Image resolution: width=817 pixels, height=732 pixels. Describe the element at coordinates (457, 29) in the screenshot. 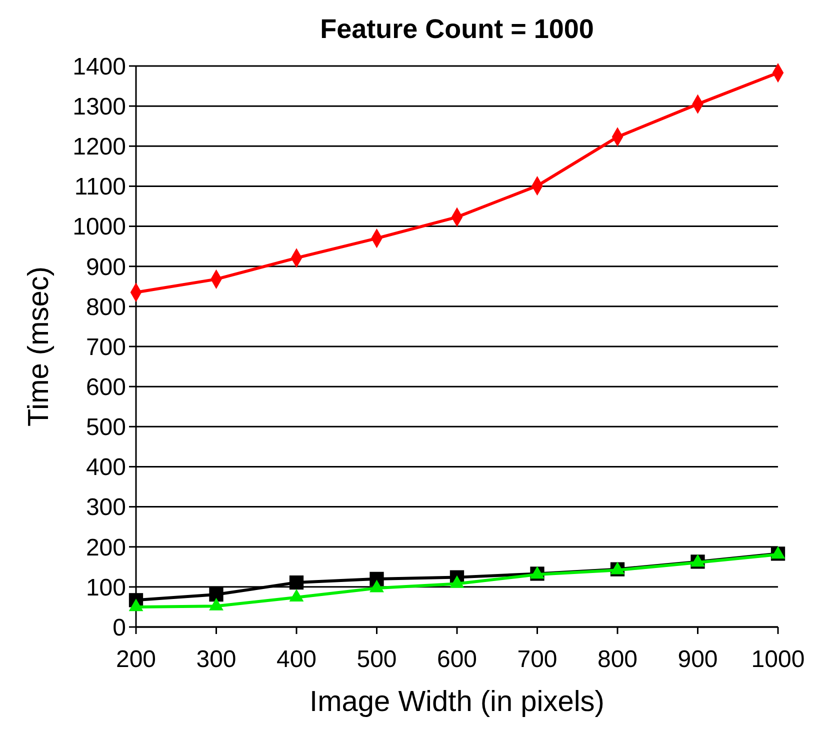

I see `chart-title: Feature Count = 1000` at that location.